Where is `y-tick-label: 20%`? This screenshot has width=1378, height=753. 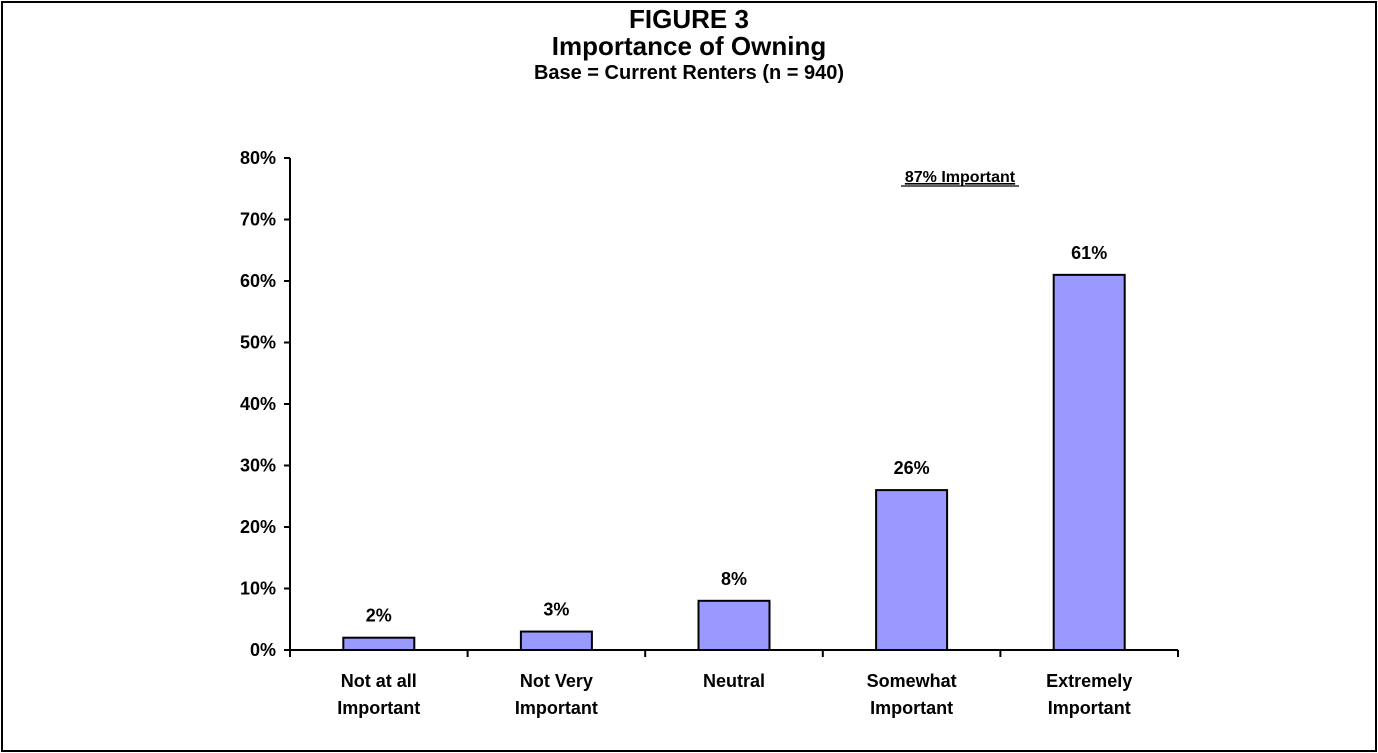 y-tick-label: 20% is located at coordinates (258, 527).